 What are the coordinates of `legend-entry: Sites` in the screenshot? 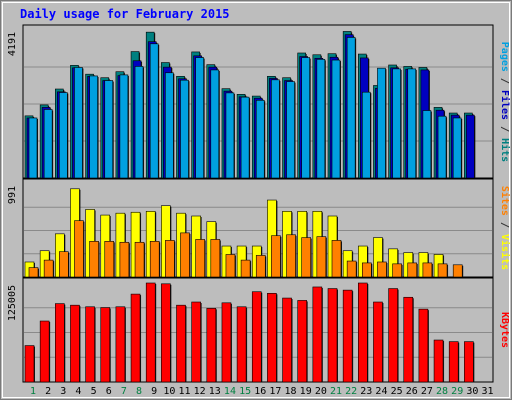 It's located at (505, 201).